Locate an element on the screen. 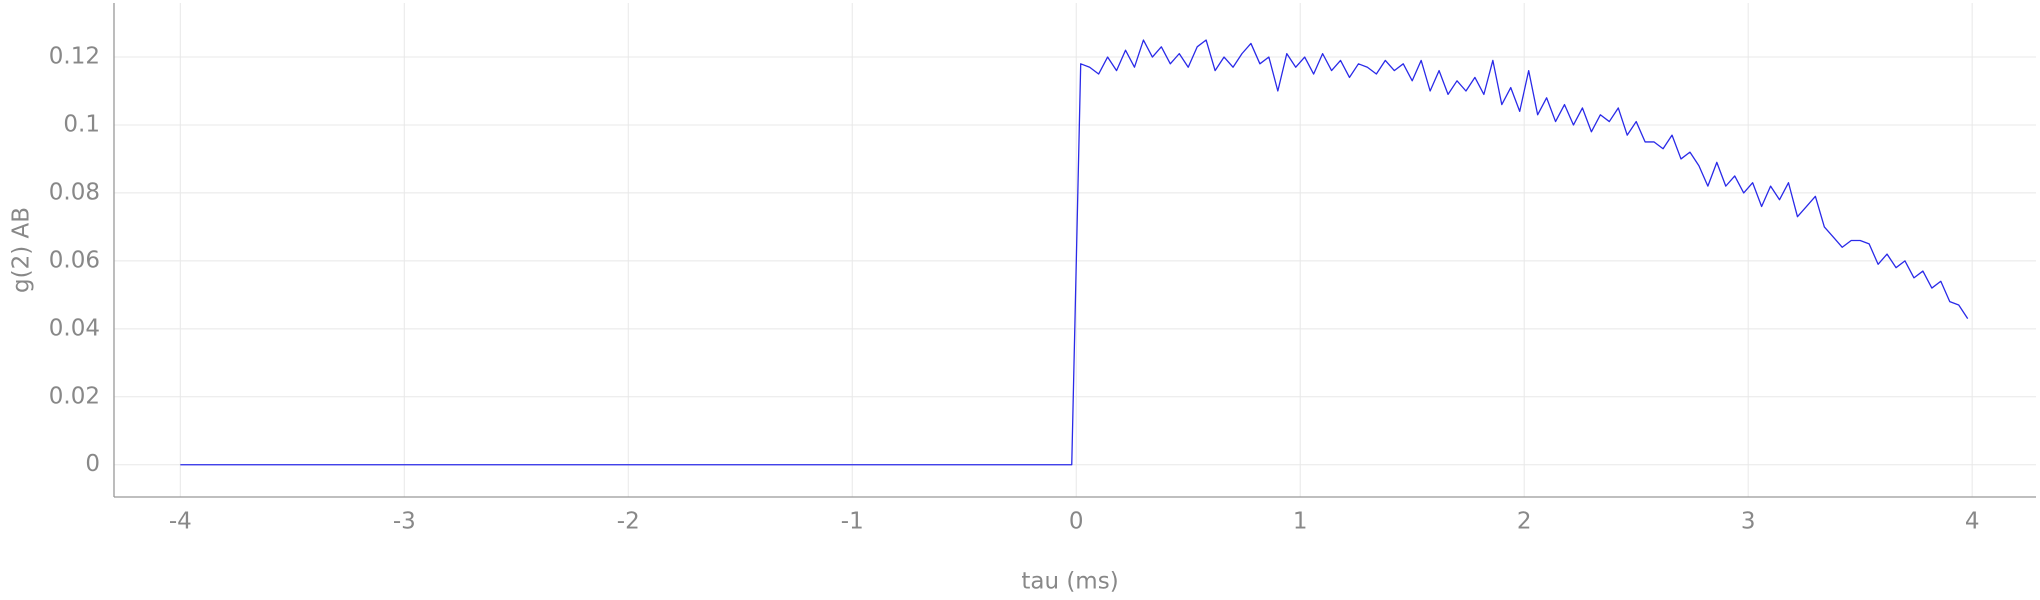 The height and width of the screenshot is (600, 2040). x-tick-label: -2 is located at coordinates (628, 522).